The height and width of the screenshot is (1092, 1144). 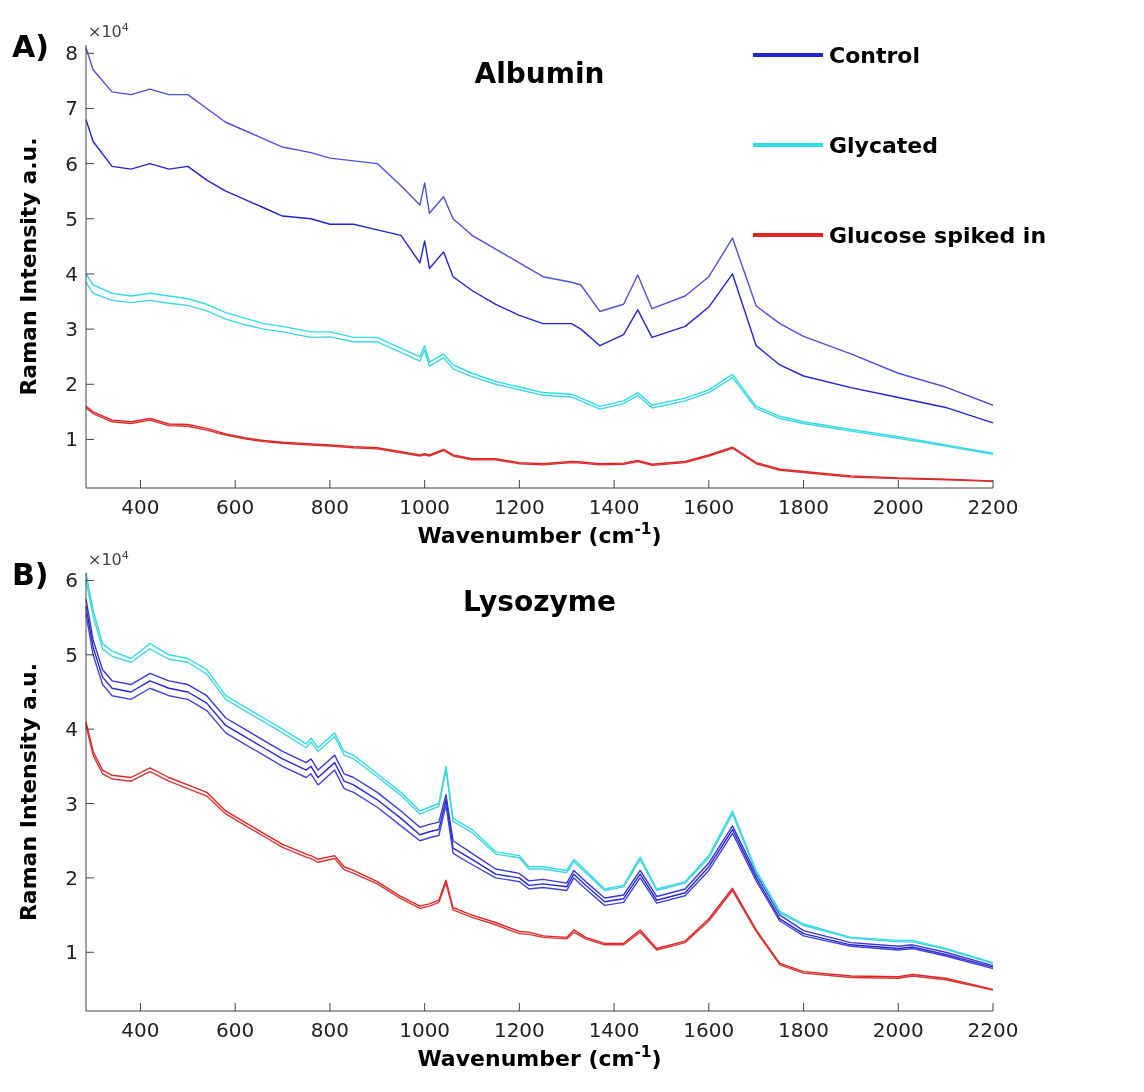 I want to click on text: Albumin, so click(x=539, y=73).